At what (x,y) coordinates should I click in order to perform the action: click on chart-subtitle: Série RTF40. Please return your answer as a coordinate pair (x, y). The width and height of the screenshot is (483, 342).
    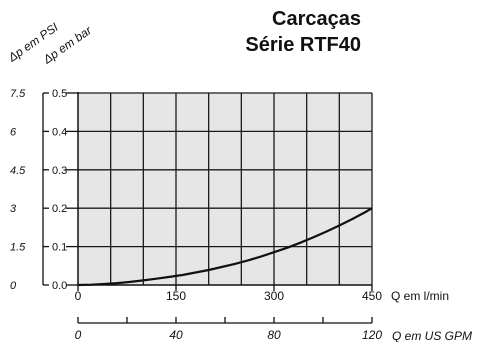
    Looking at the image, I should click on (303, 45).